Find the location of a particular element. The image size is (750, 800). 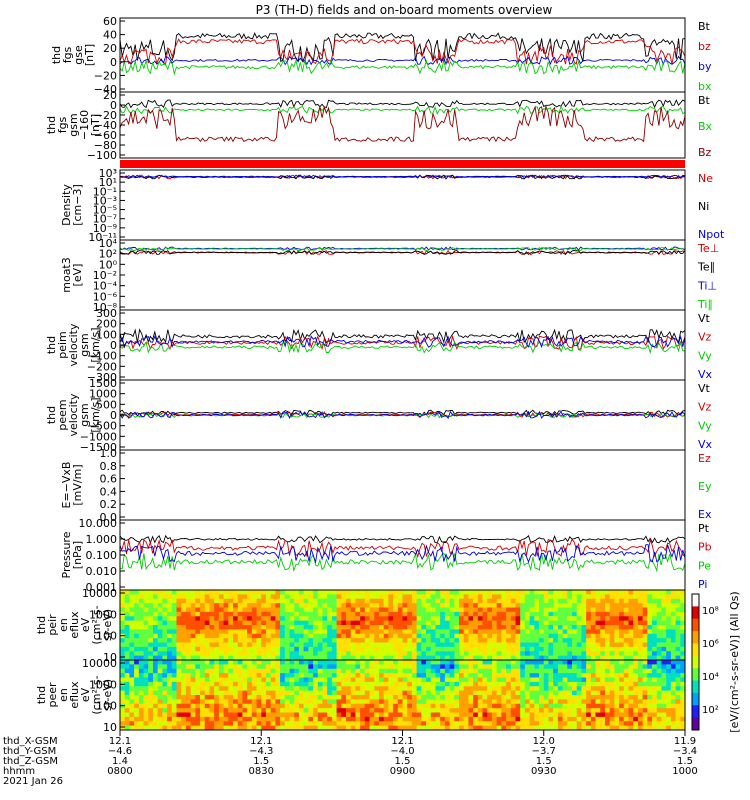

series-line-Pe is located at coordinates (402, 562).